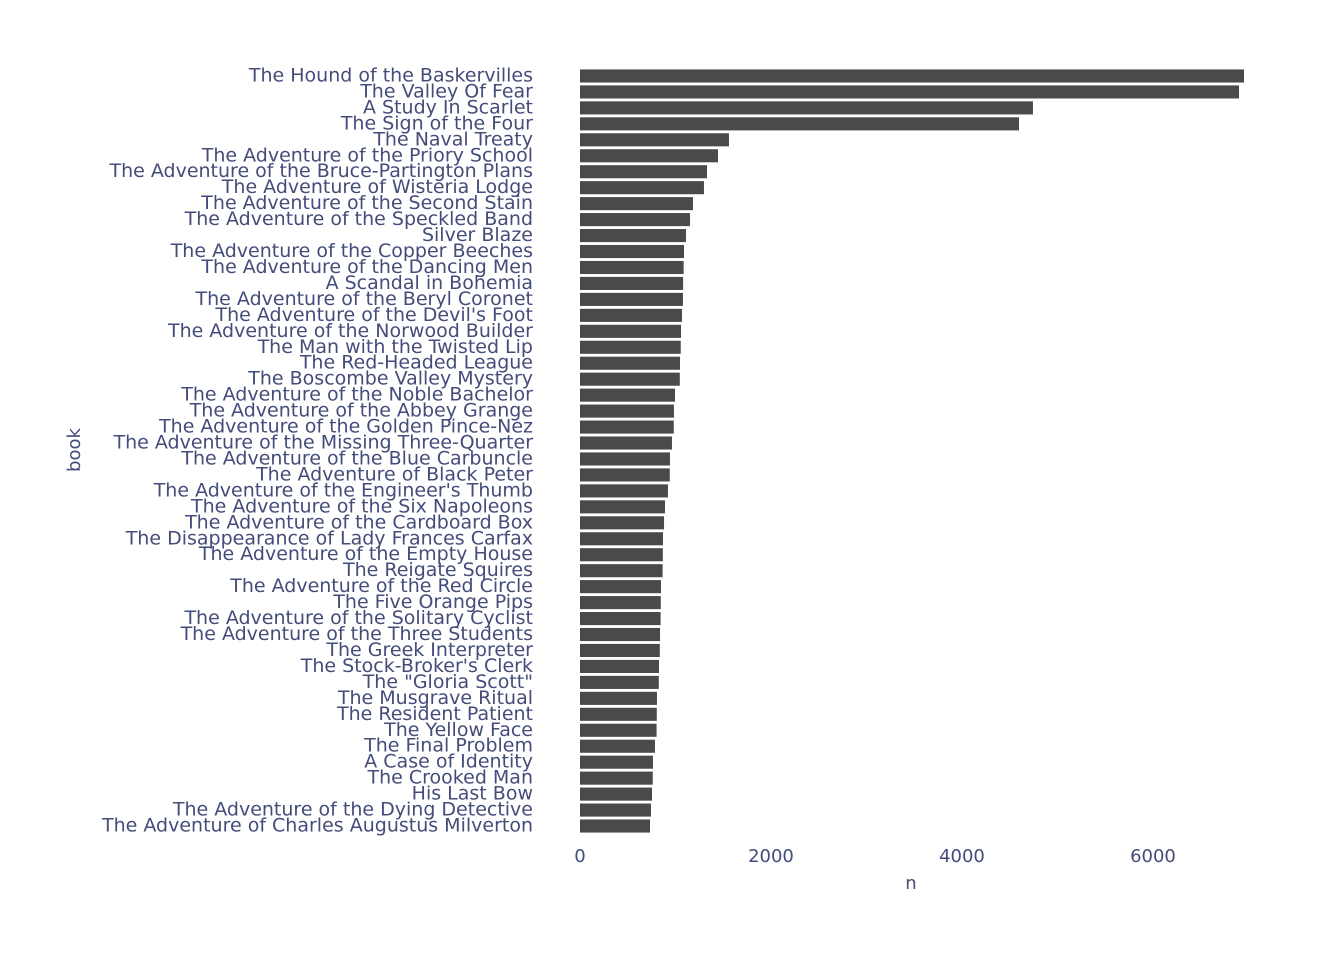  Describe the element at coordinates (416, 363) in the screenshot. I see `y-tick-label: The Red-Headed League` at that location.